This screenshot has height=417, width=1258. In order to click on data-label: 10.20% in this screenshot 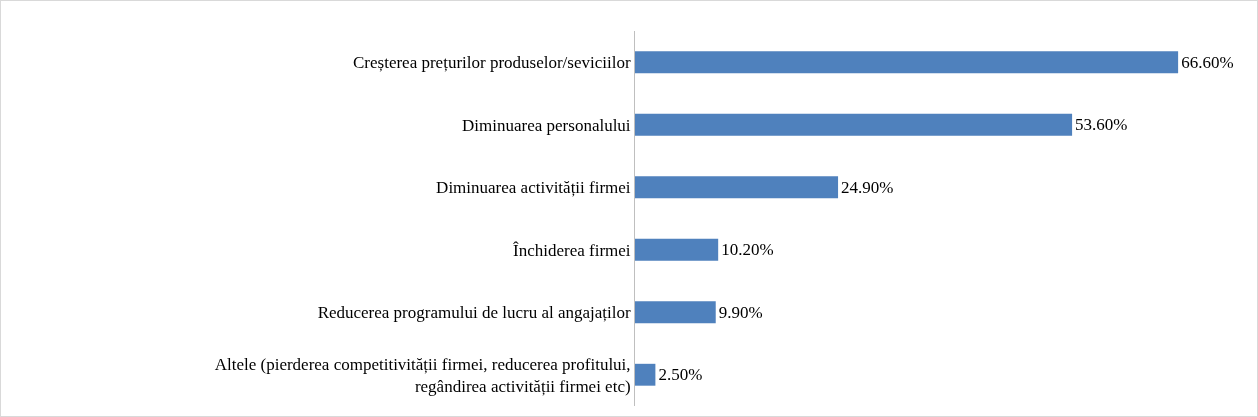, I will do `click(747, 250)`.